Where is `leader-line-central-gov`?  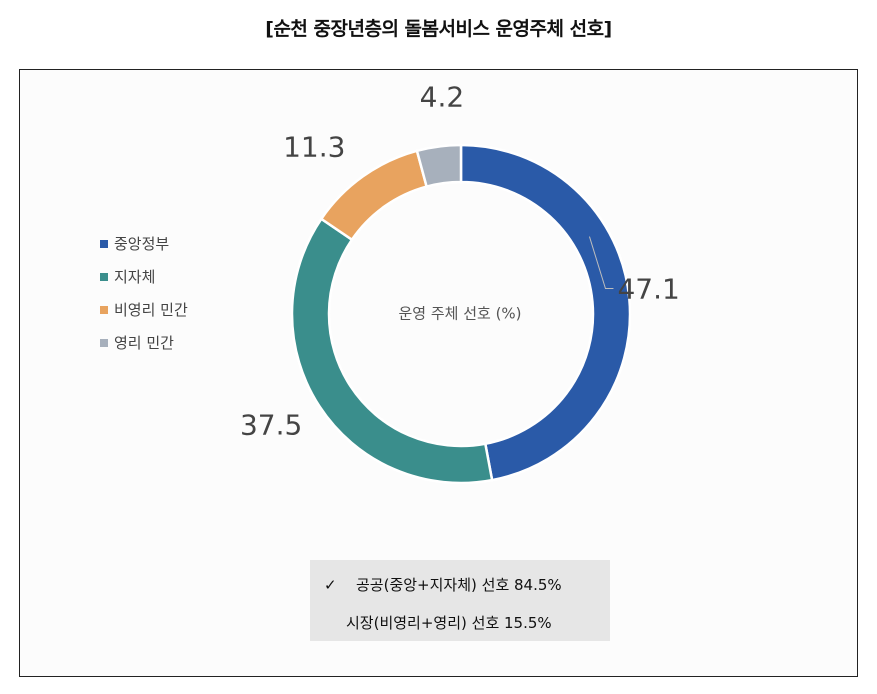
leader-line-central-gov is located at coordinates (601, 263).